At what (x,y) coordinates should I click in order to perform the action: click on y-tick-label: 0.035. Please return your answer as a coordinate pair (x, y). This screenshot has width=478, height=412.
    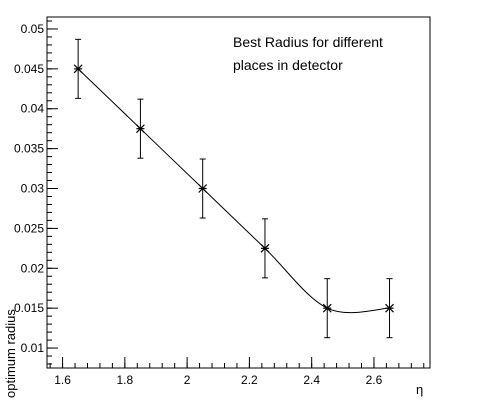
    Looking at the image, I should click on (29, 149).